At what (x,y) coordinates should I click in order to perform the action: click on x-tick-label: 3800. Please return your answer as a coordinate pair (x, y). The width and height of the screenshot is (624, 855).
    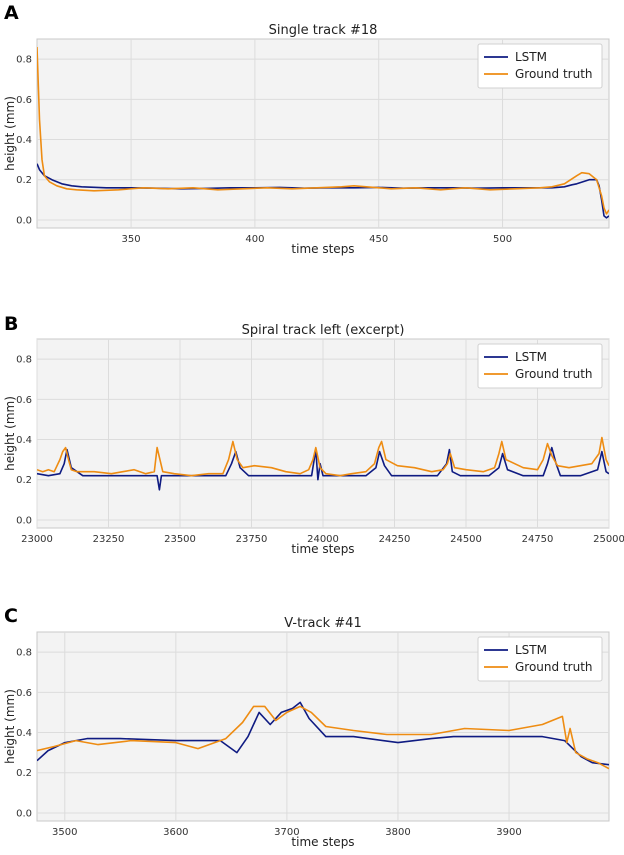
    Looking at the image, I should click on (397, 832).